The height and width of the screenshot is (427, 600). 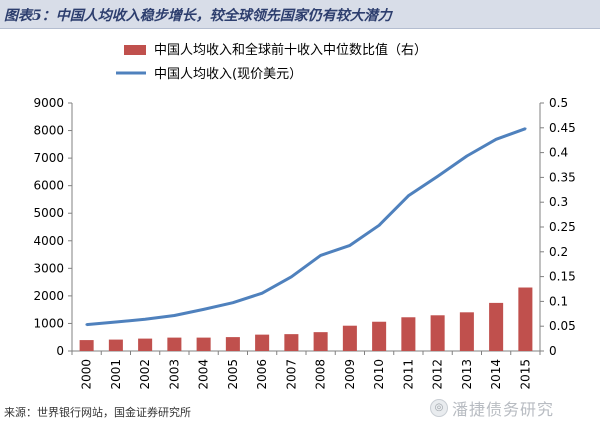 What do you see at coordinates (320, 341) in the screenshot?
I see `bar-ratio-2008` at bounding box center [320, 341].